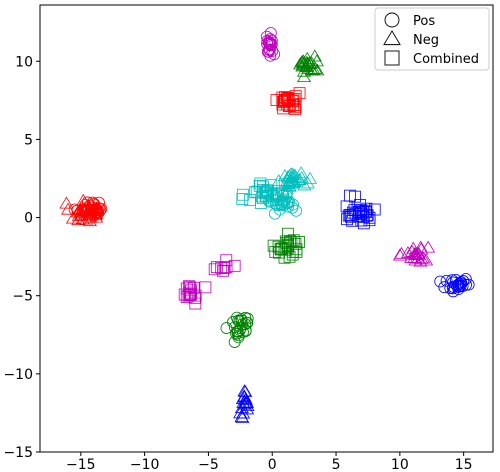  What do you see at coordinates (28, 140) in the screenshot?
I see `y-tick-label: 5` at bounding box center [28, 140].